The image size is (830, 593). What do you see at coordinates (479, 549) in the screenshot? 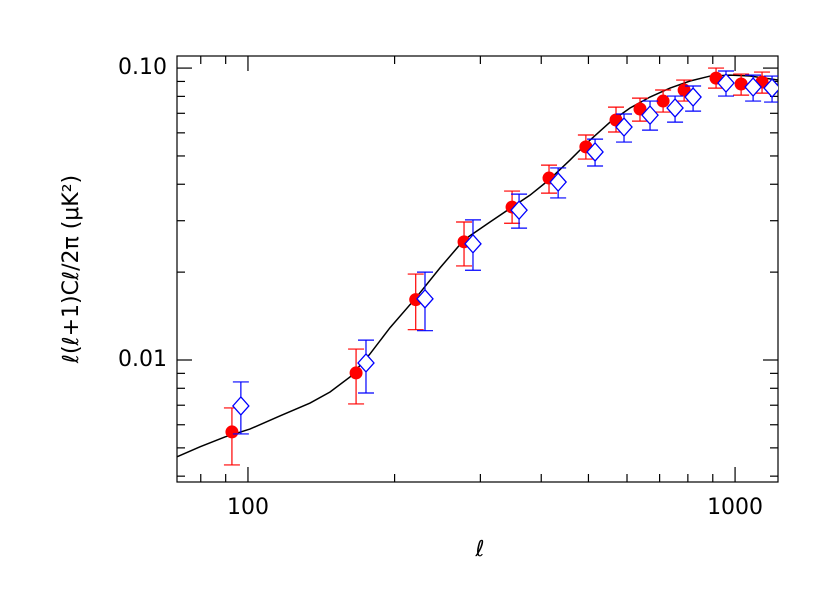
I see `x-axis-label: ℓ` at bounding box center [479, 549].